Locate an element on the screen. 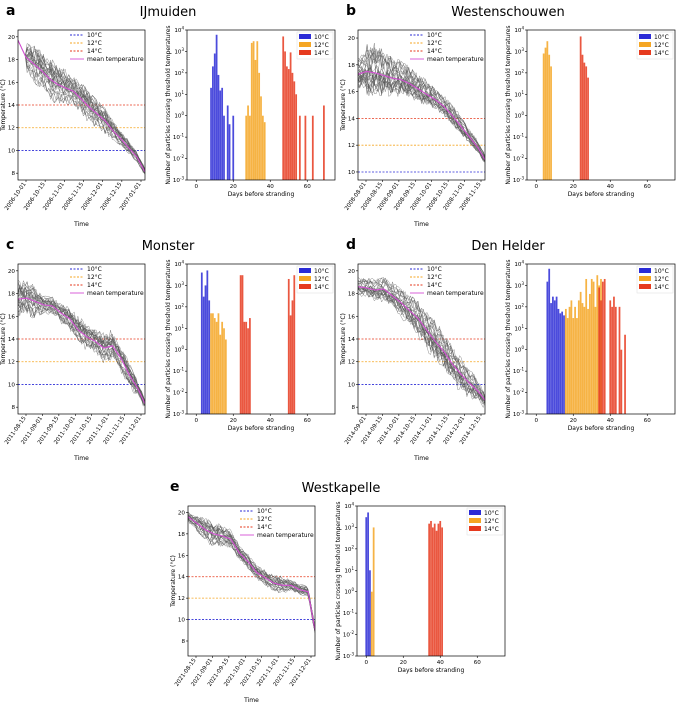 This screenshot has height=709, width=683. y-tick-label: 10⁻³ is located at coordinates (349, 656).